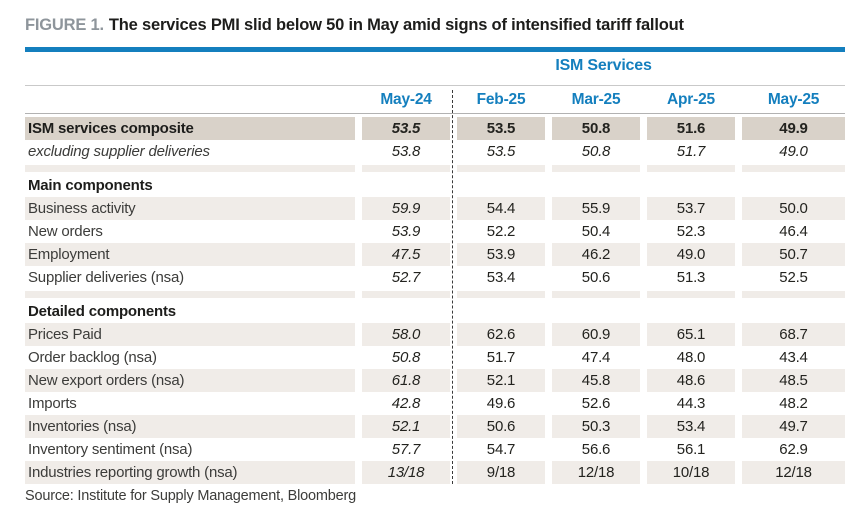 This screenshot has height=520, width=865. What do you see at coordinates (106, 277) in the screenshot?
I see `row-label: Supplier deliveries (nsa)` at bounding box center [106, 277].